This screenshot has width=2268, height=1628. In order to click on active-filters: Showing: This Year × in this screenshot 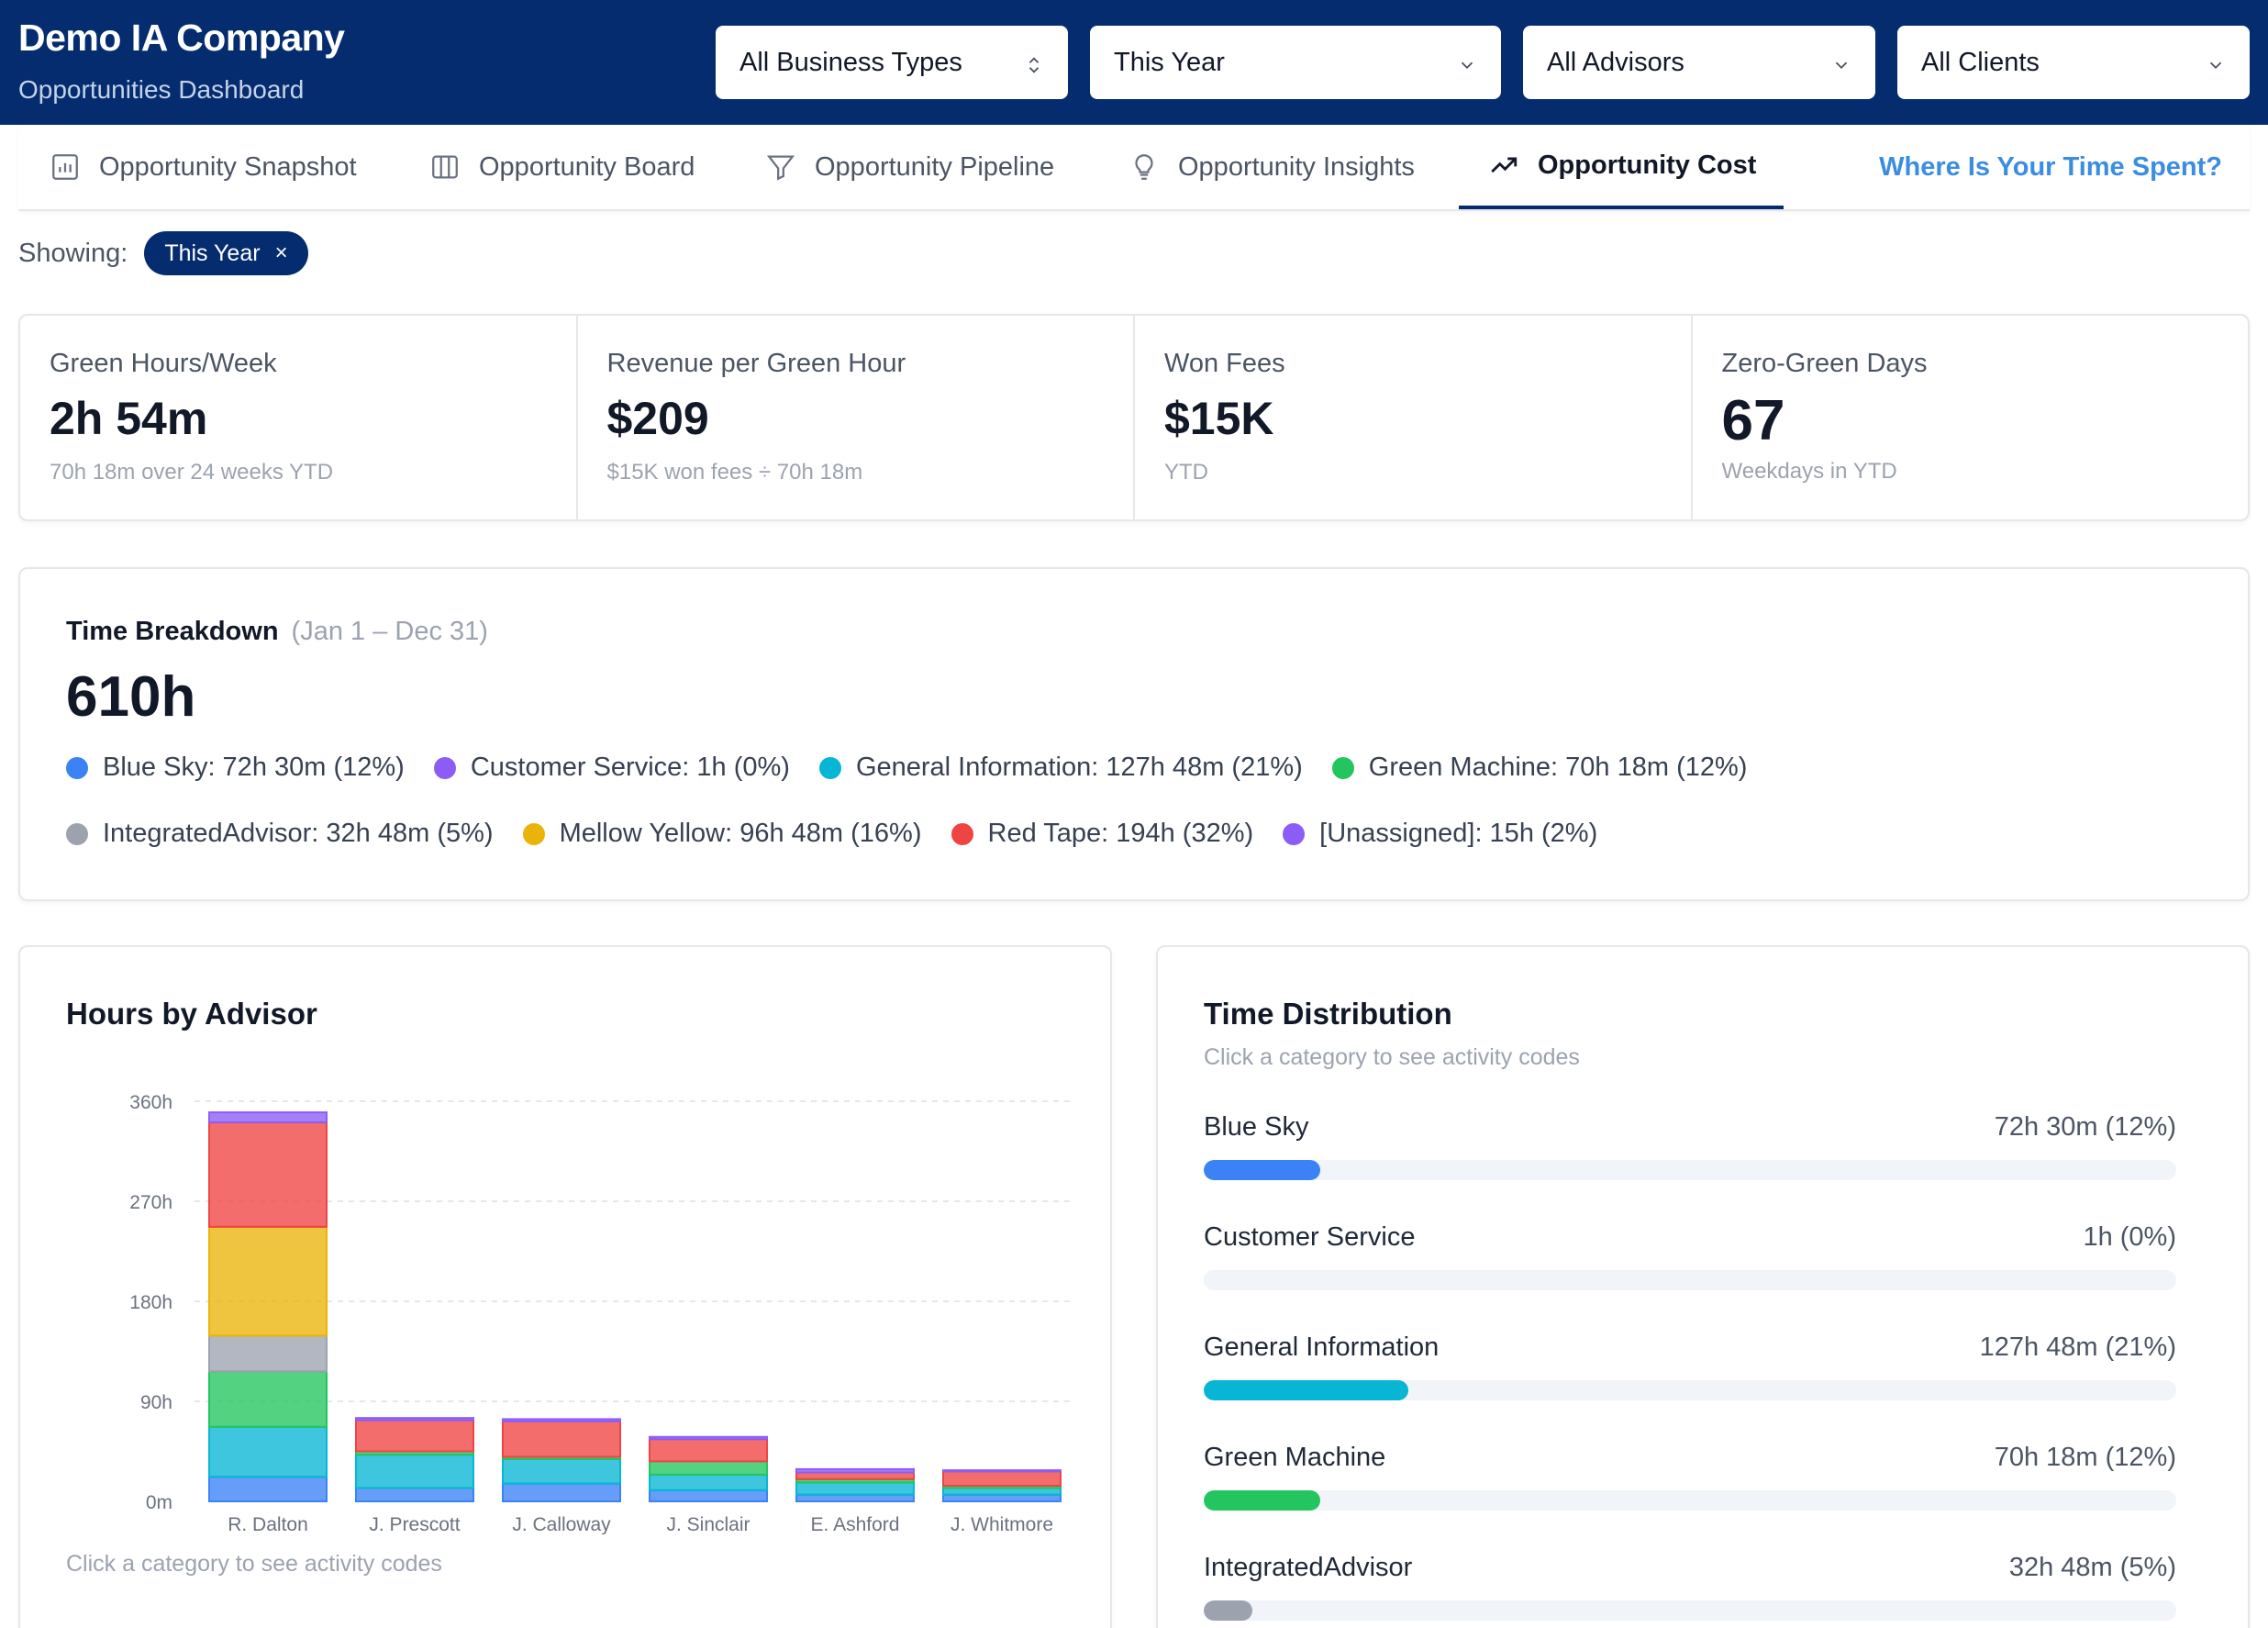, I will do `click(163, 253)`.